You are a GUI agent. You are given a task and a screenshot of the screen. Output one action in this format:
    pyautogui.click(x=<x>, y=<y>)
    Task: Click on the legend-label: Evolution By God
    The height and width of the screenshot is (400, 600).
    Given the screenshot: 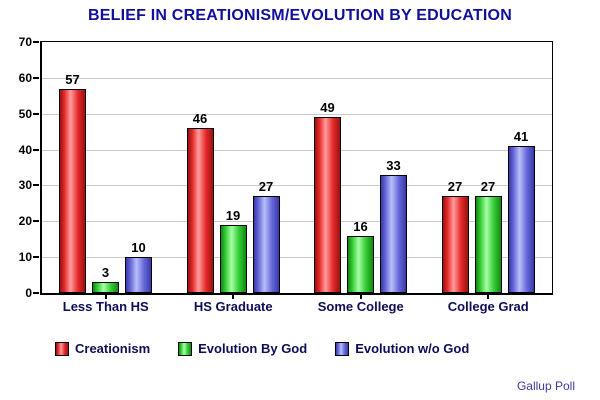 What is the action you would take?
    pyautogui.click(x=253, y=348)
    